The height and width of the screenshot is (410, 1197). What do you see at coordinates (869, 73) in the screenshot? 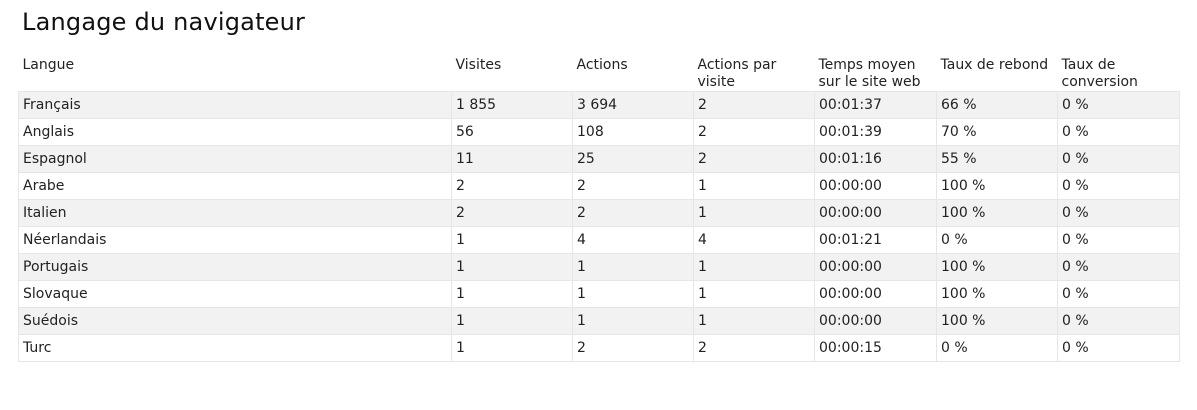
I see `column-header-avg-time-on-site: Temps moyen sur le site web` at bounding box center [869, 73].